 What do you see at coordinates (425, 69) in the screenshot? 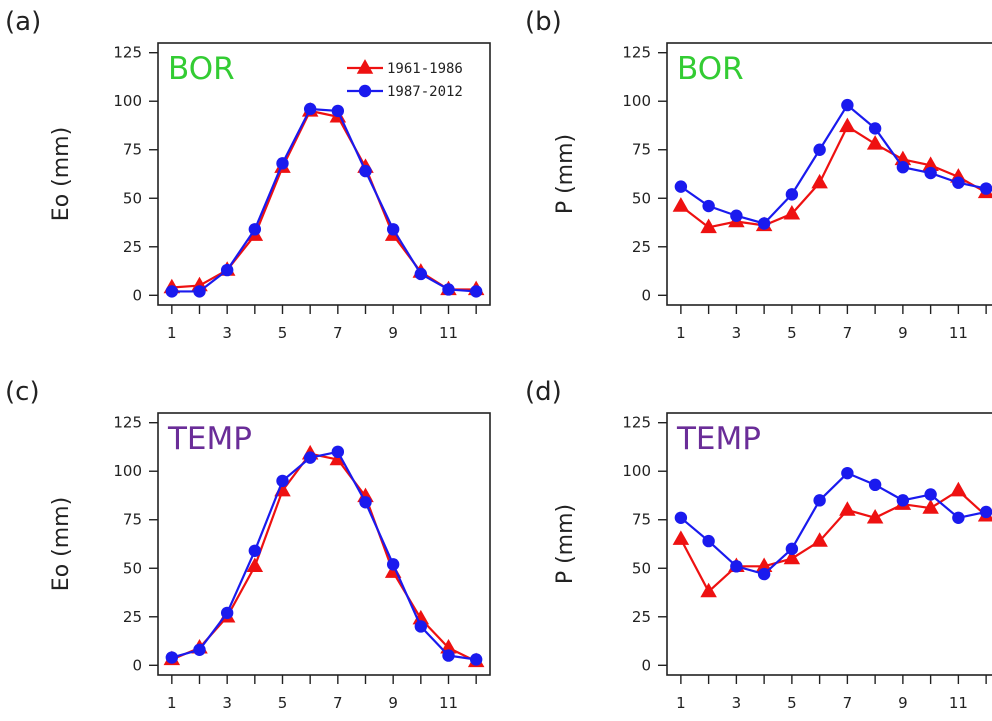
I see `legend-label: 1961-1986` at bounding box center [425, 69].